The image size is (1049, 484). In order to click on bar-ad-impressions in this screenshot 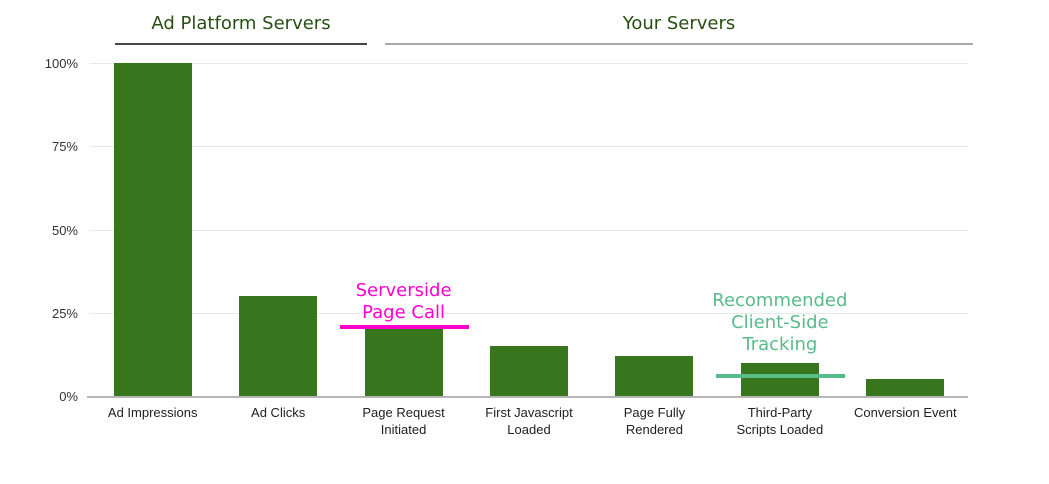, I will do `click(152, 229)`.